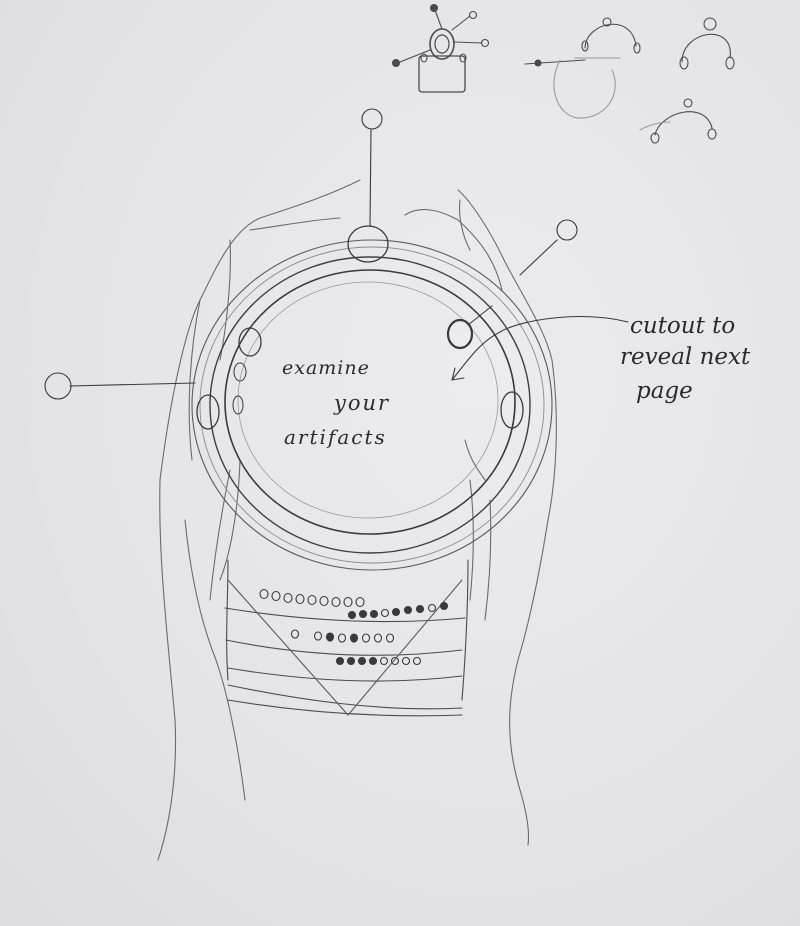 This screenshot has width=800, height=926. What do you see at coordinates (540, 348) in the screenshot?
I see `annotation-arrow` at bounding box center [540, 348].